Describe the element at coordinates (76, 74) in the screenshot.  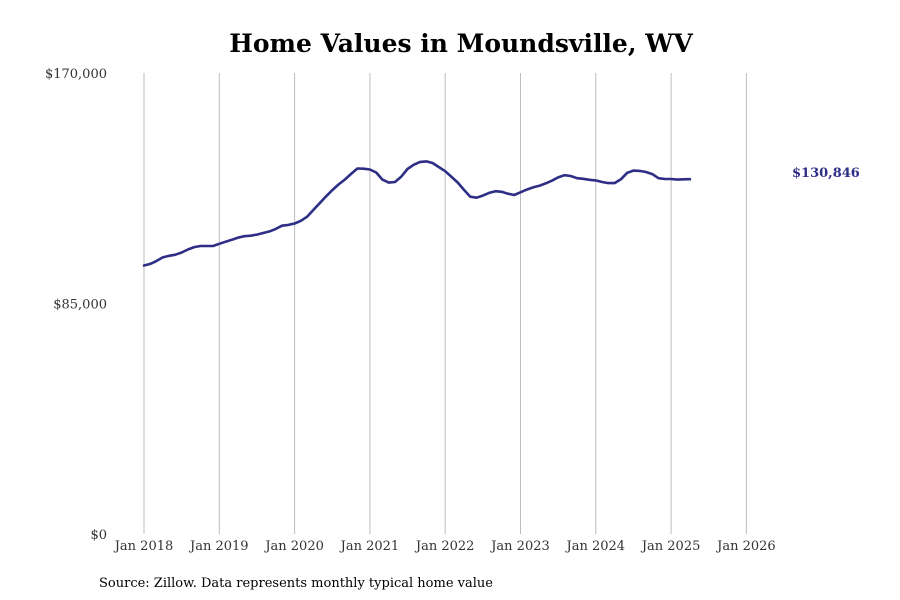
I see `y-tick-label: $170,000` at that location.